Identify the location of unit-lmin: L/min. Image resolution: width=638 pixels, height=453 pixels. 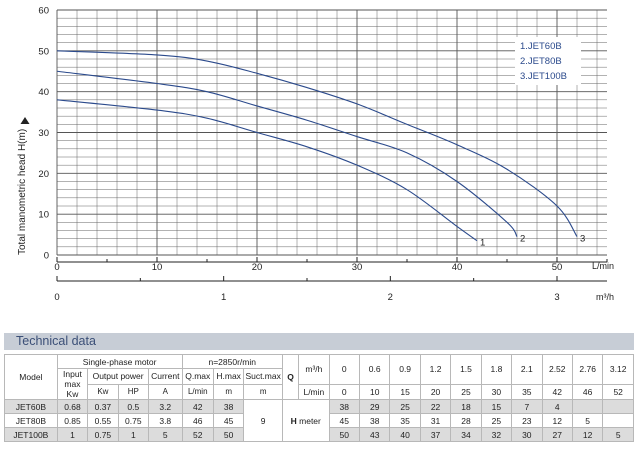
(197, 391).